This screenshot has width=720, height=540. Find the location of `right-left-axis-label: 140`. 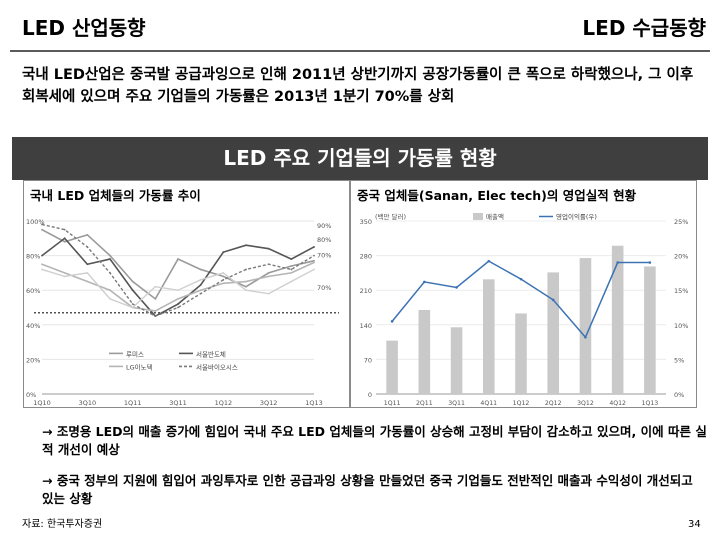

right-left-axis-label: 140 is located at coordinates (366, 326).